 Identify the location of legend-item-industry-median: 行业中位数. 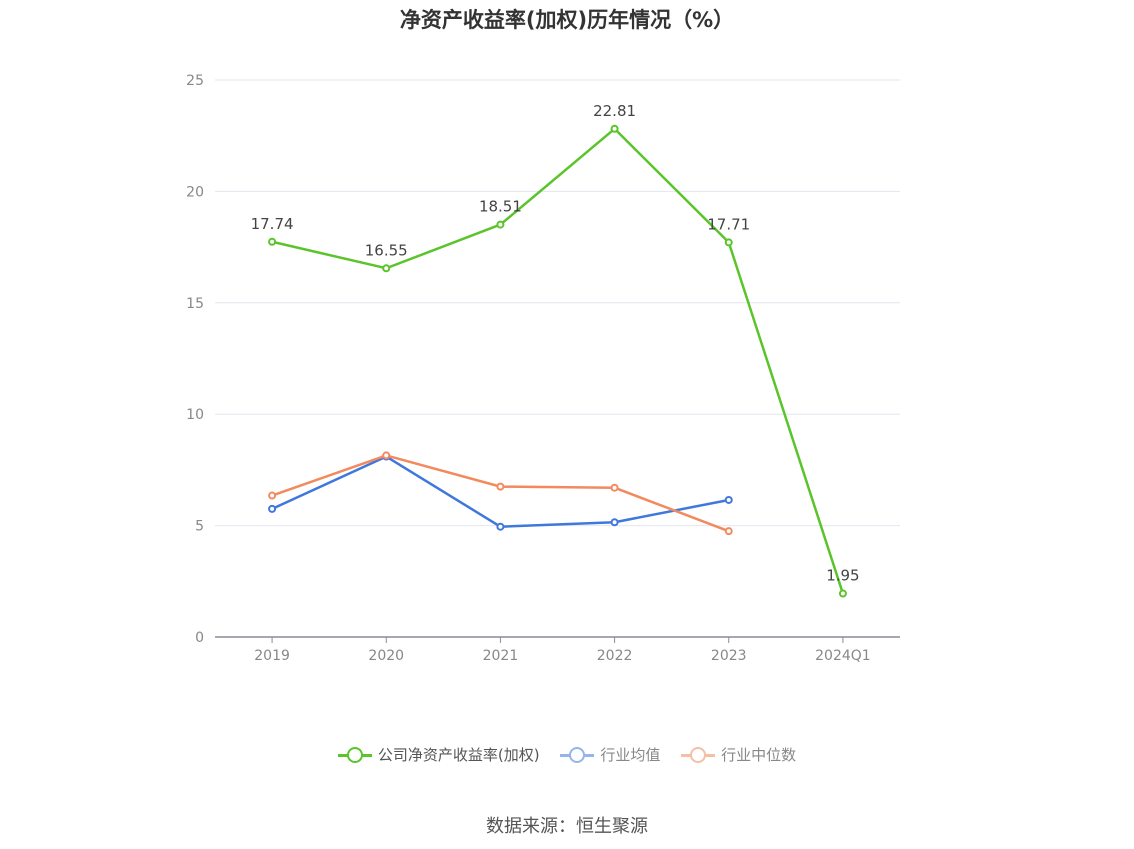
(738, 754).